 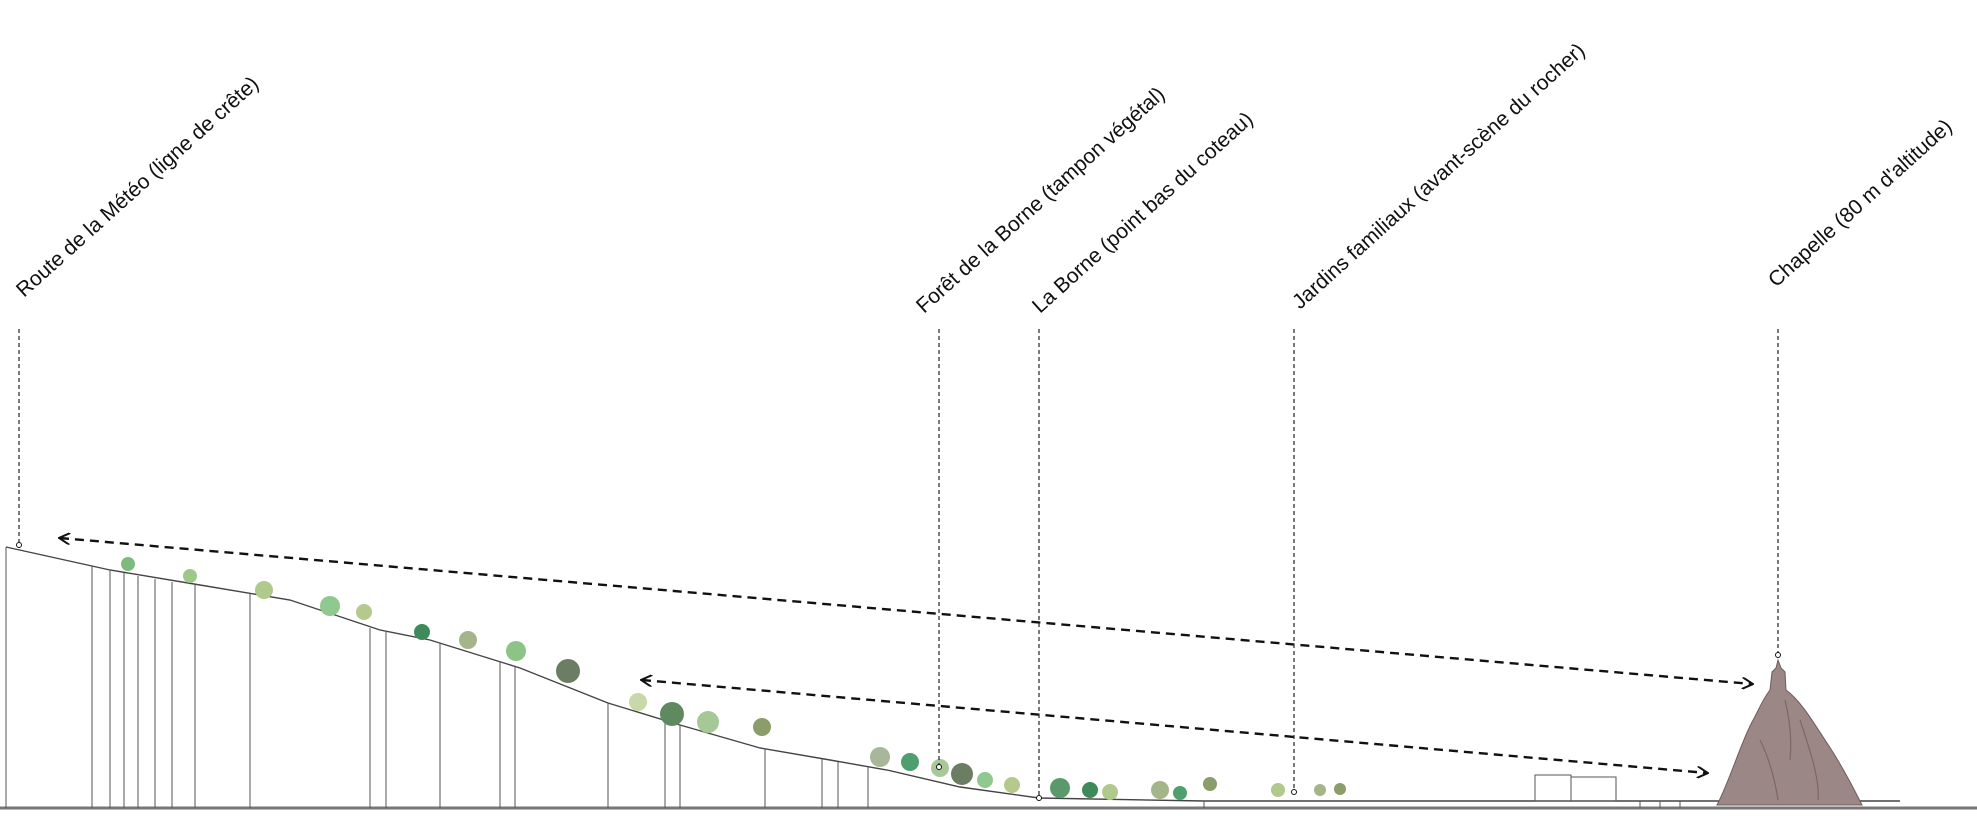 I want to click on annotation: Route de la Météo (ligne de crête), so click(x=137, y=187).